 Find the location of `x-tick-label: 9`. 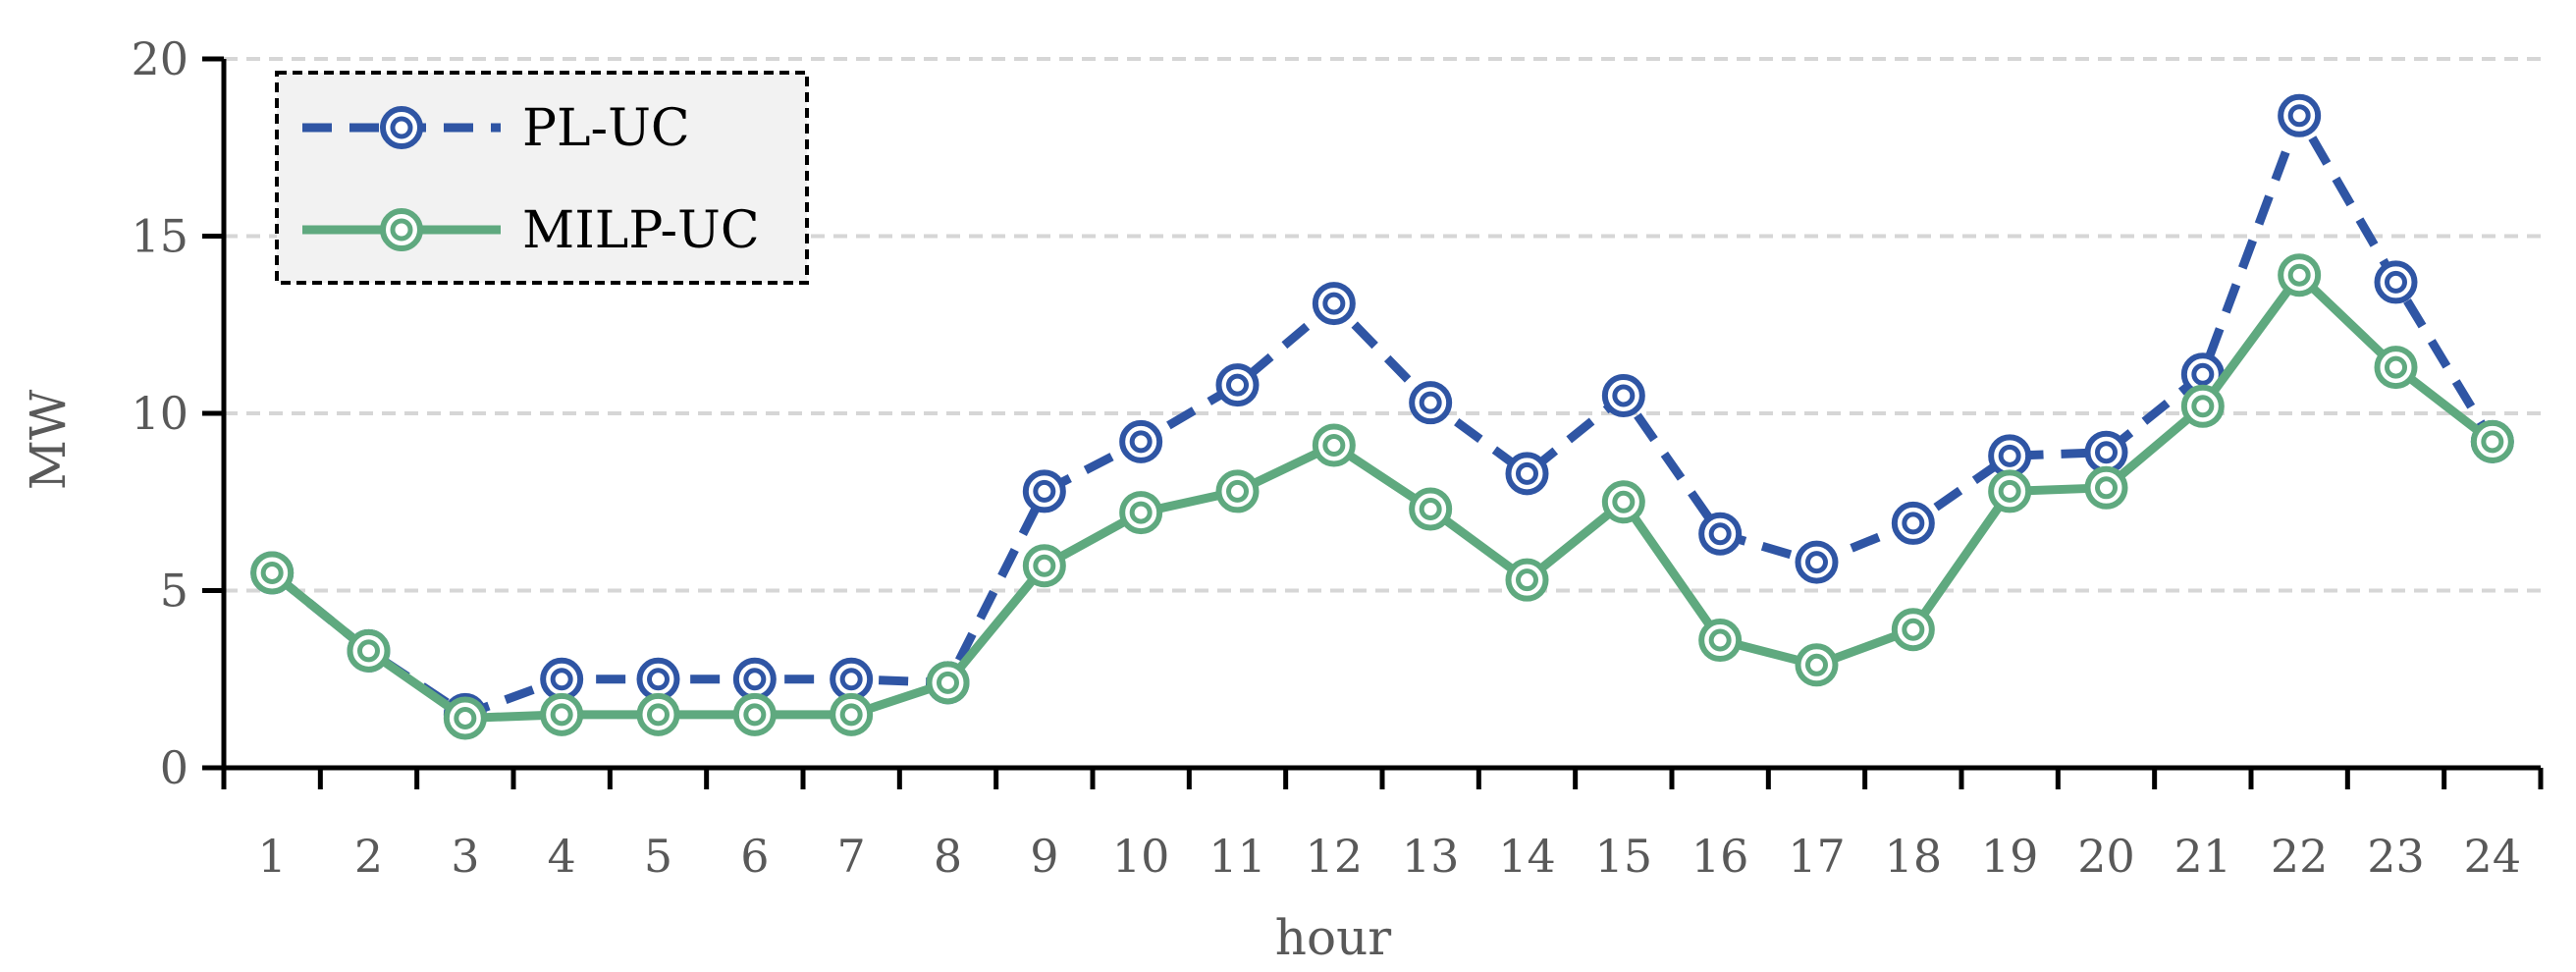

x-tick-label: 9 is located at coordinates (1044, 857).